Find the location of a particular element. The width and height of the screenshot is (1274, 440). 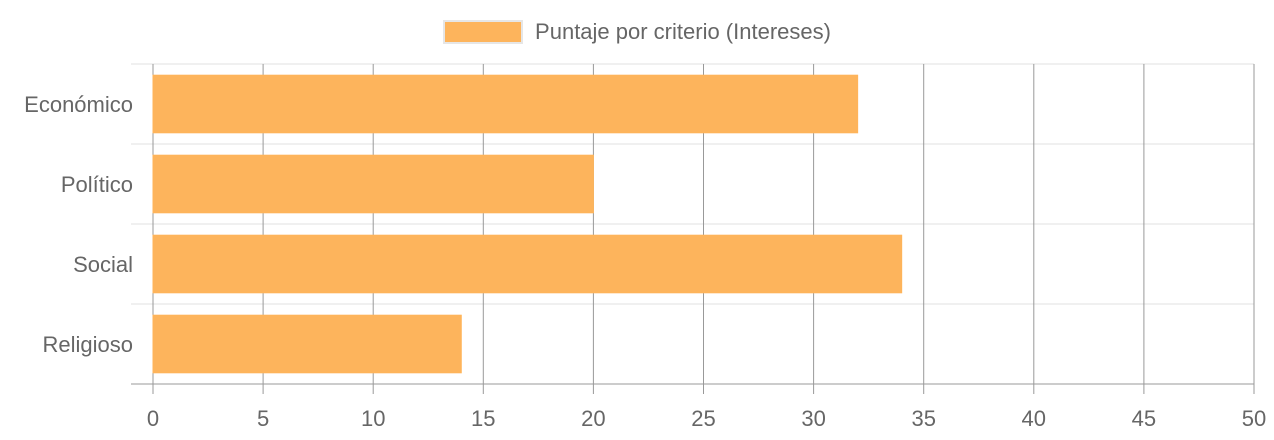

x-tick-label: 40 is located at coordinates (1034, 418).